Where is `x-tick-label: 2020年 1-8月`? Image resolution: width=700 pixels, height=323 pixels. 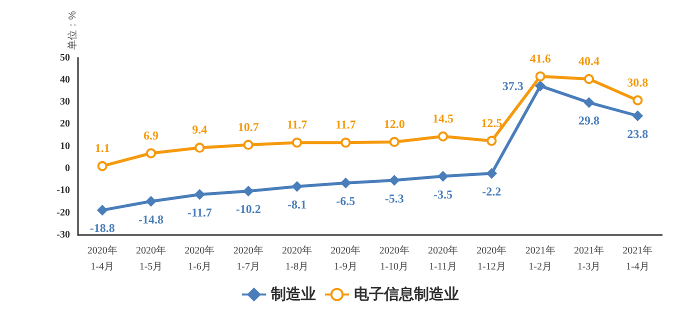 x-tick-label: 2020年 1-8月 is located at coordinates (297, 258).